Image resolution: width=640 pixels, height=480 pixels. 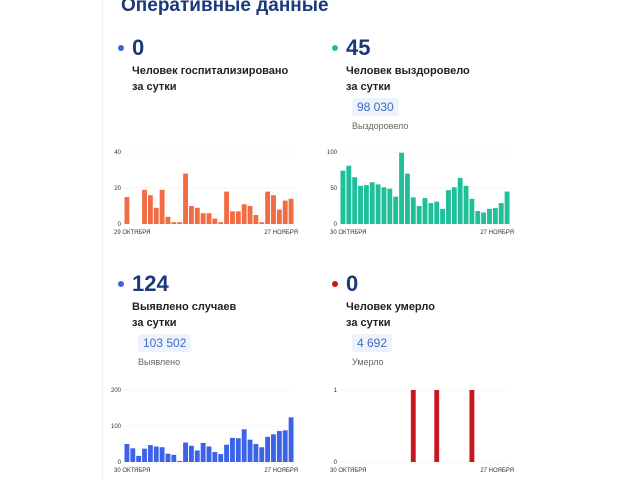 I want to click on y-tick-label: 40, so click(x=117, y=153).